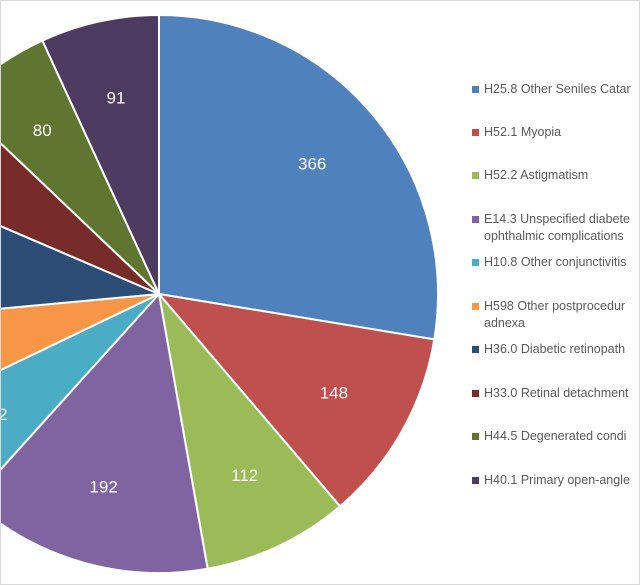 The width and height of the screenshot is (640, 585). I want to click on legend-label: H10.8 Other conjunctivitis, so click(555, 262).